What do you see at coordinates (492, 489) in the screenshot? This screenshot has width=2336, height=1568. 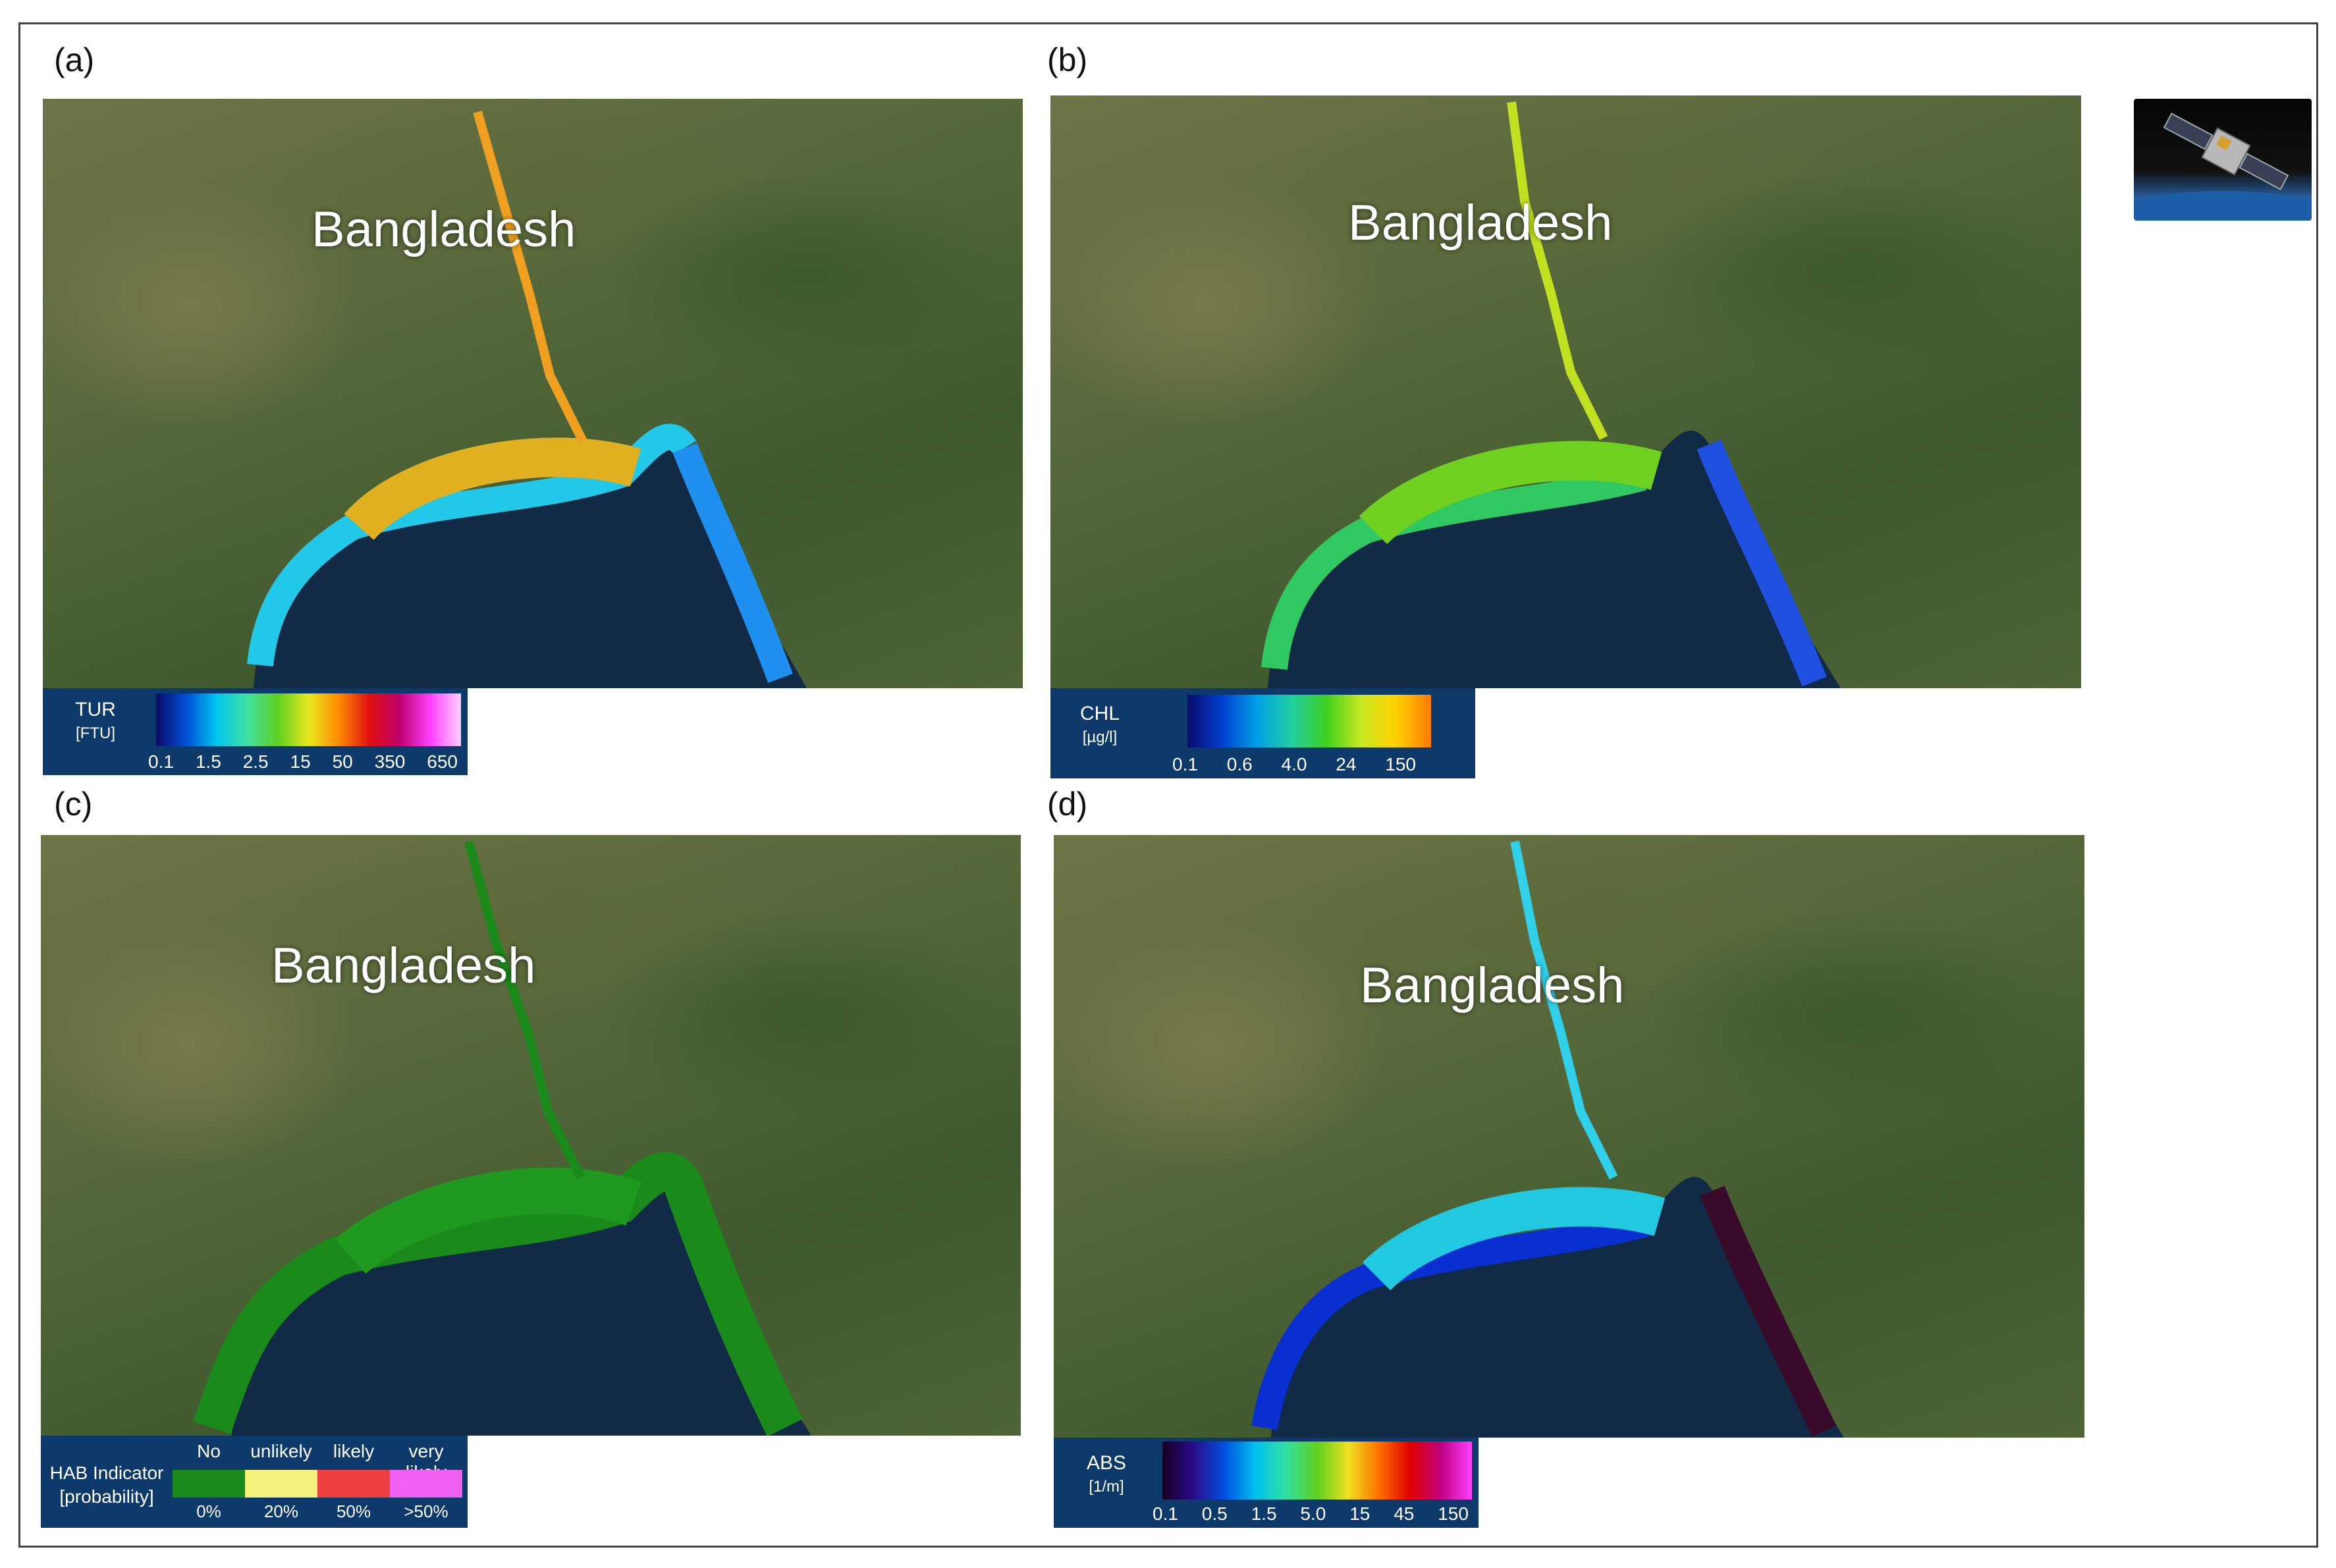 I see `delta-turbidity` at bounding box center [492, 489].